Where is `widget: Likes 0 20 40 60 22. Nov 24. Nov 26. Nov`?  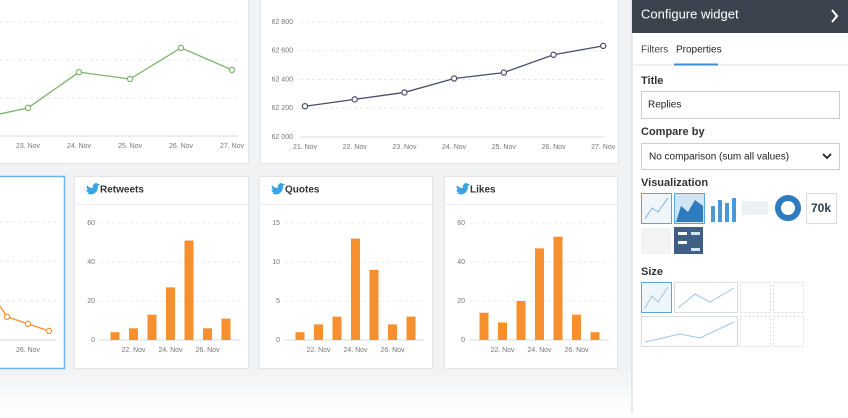
widget: Likes 0 20 40 60 22. Nov 24. Nov 26. Nov is located at coordinates (531, 272).